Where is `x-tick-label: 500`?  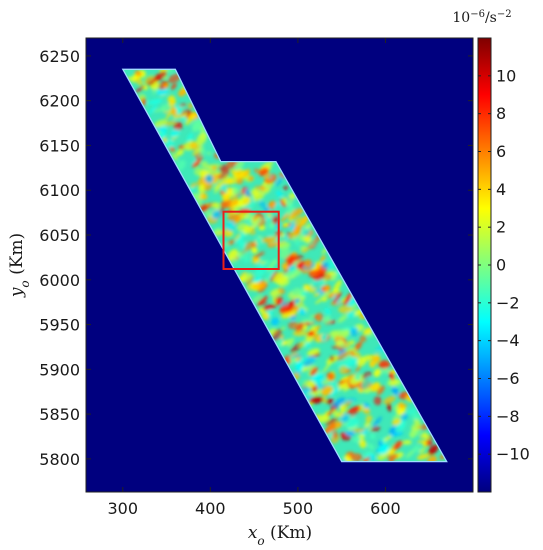 x-tick-label: 500 is located at coordinates (298, 508).